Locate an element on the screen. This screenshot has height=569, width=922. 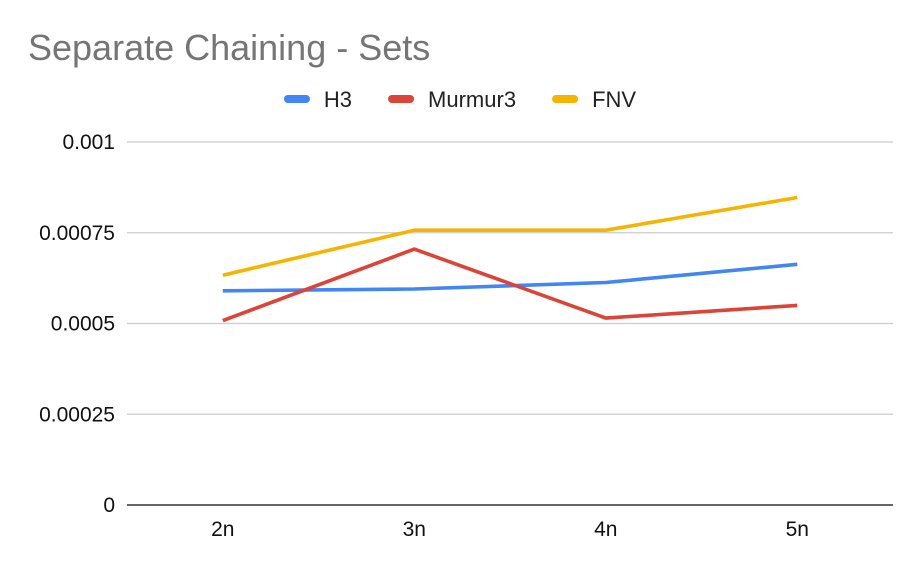
x-tick-label: 3n is located at coordinates (414, 529).